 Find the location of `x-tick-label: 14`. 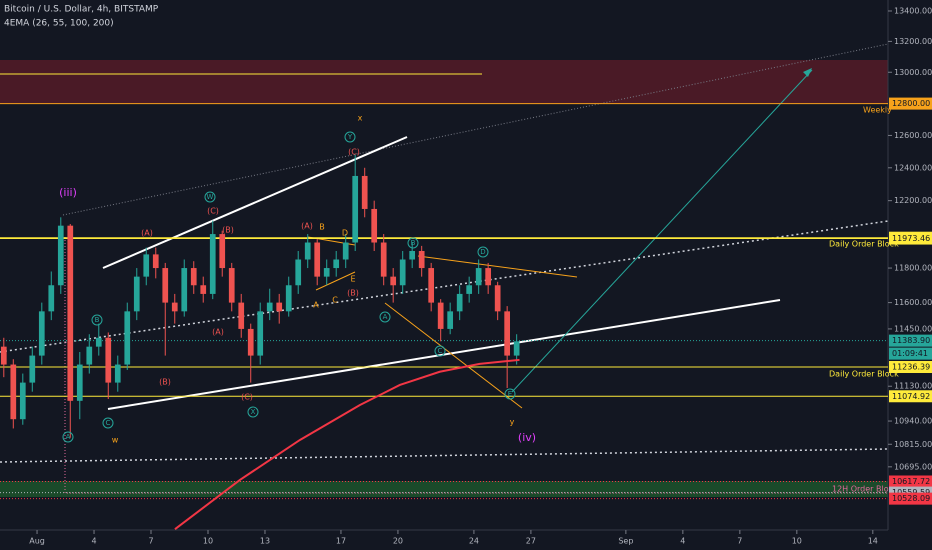

x-tick-label: 14 is located at coordinates (873, 541).